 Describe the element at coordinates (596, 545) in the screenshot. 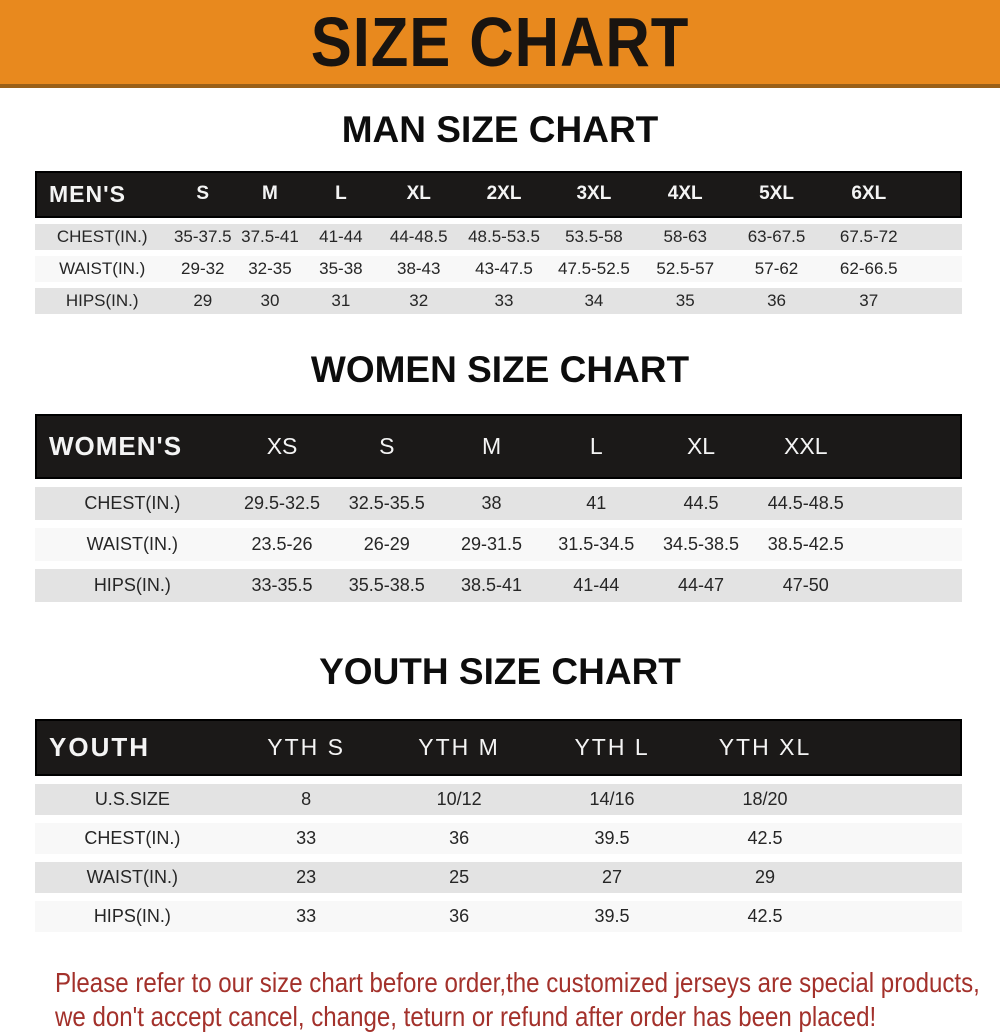

I see `measurement-value: 31.5-34.5` at that location.